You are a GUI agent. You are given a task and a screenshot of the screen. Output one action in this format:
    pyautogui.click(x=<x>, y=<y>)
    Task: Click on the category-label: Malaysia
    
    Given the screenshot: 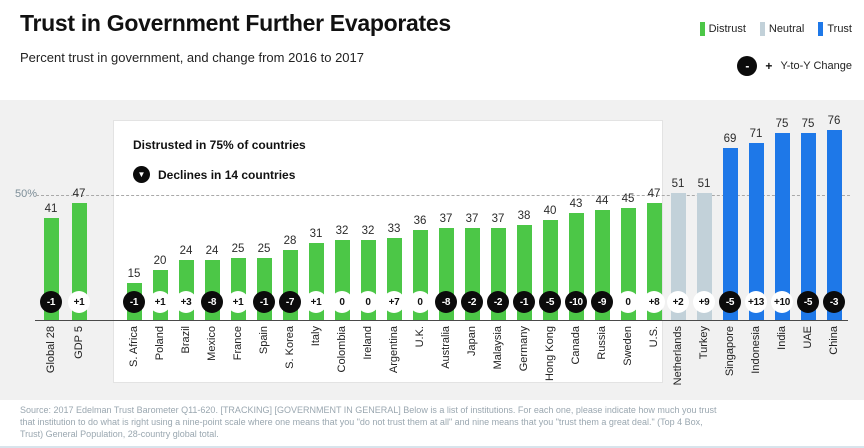 What is the action you would take?
    pyautogui.click(x=498, y=348)
    